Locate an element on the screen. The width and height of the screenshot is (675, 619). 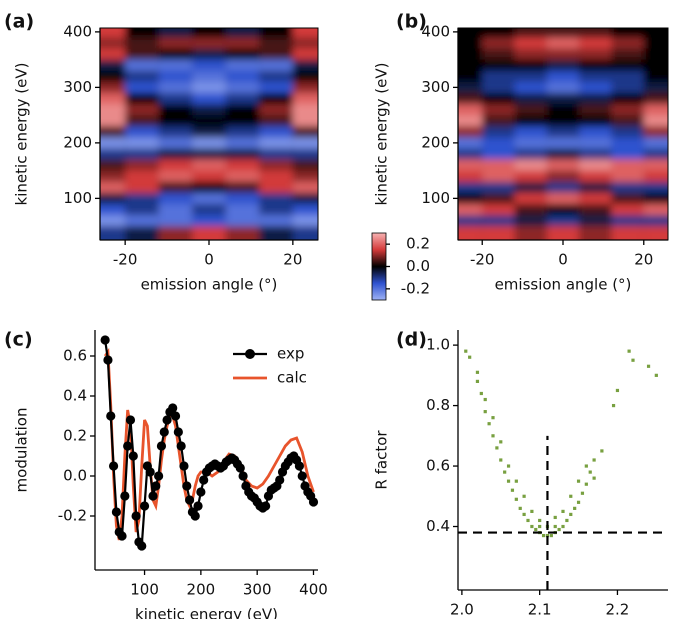
x-axis-title: emission angle (°) is located at coordinates (563, 285).